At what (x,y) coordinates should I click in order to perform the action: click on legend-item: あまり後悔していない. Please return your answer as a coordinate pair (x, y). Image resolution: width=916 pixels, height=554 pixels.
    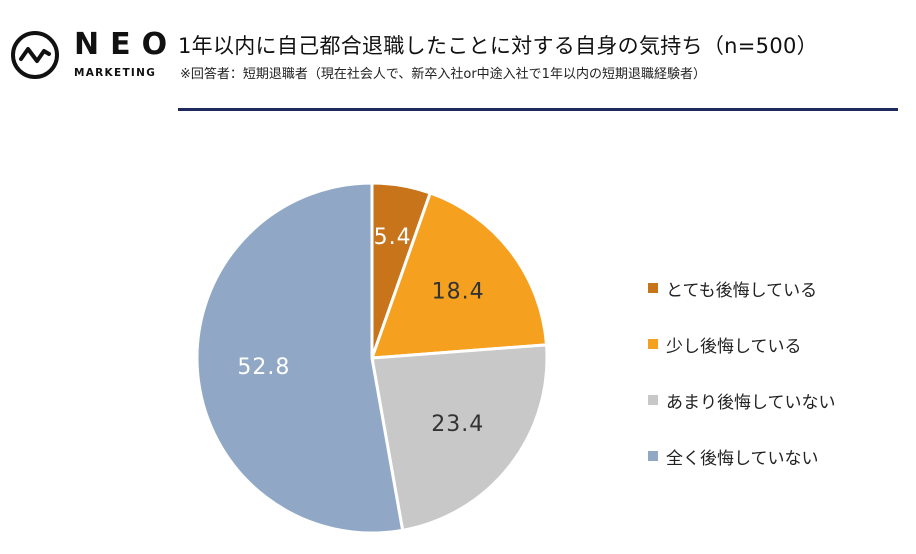
    Looking at the image, I should click on (742, 400).